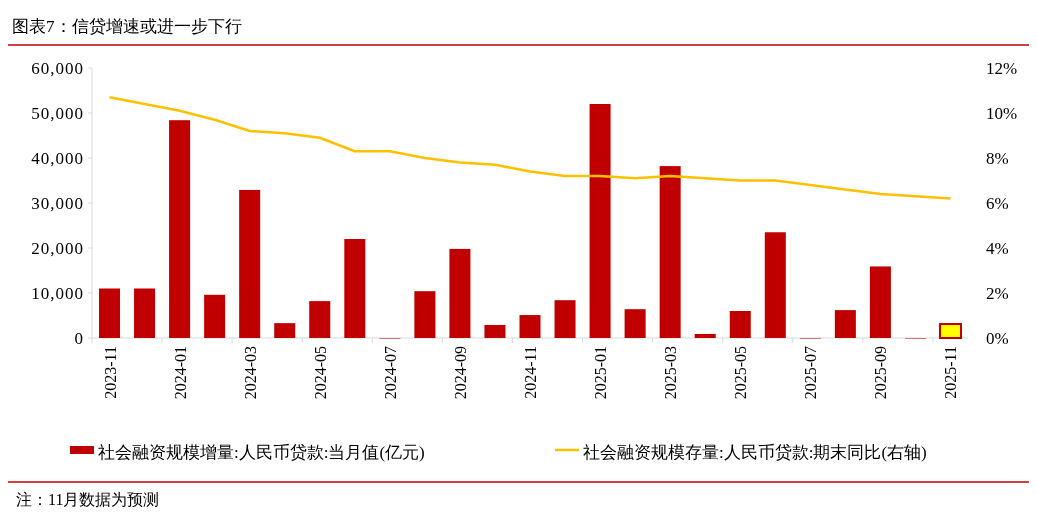 This screenshot has height=518, width=1037. I want to click on x-tick-label: 2024-01, so click(180, 373).